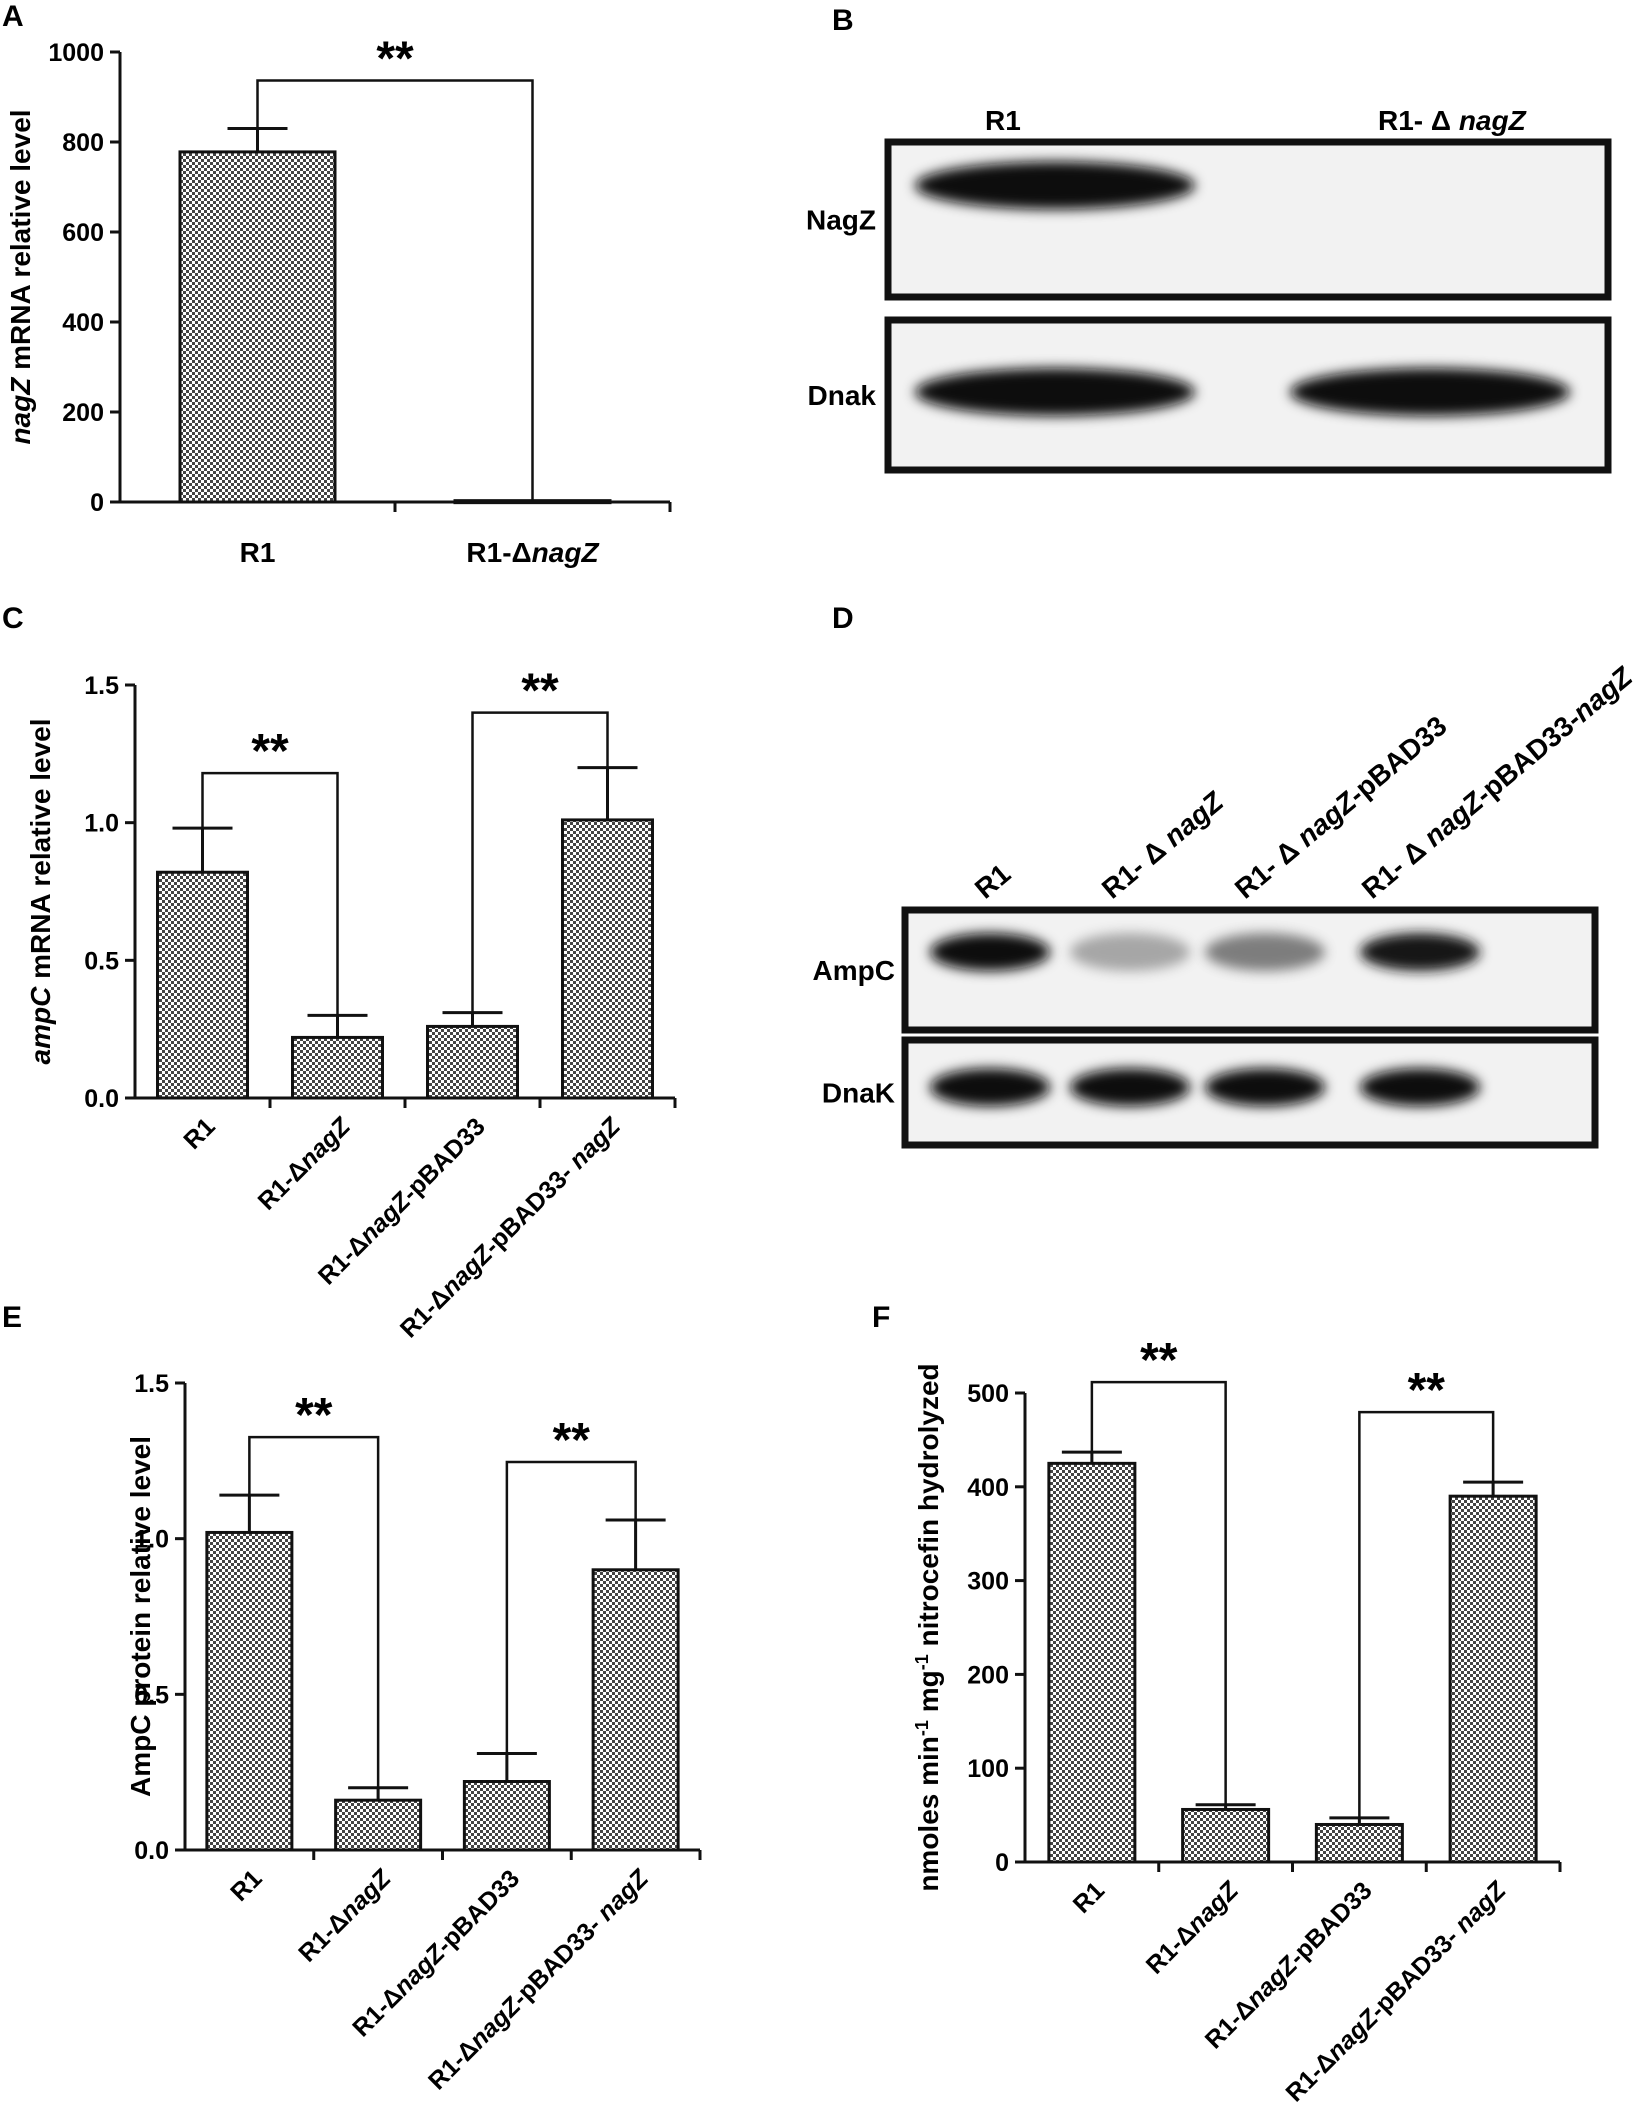  Describe the element at coordinates (988, 1582) in the screenshot. I see `y-tick-label: 300` at that location.